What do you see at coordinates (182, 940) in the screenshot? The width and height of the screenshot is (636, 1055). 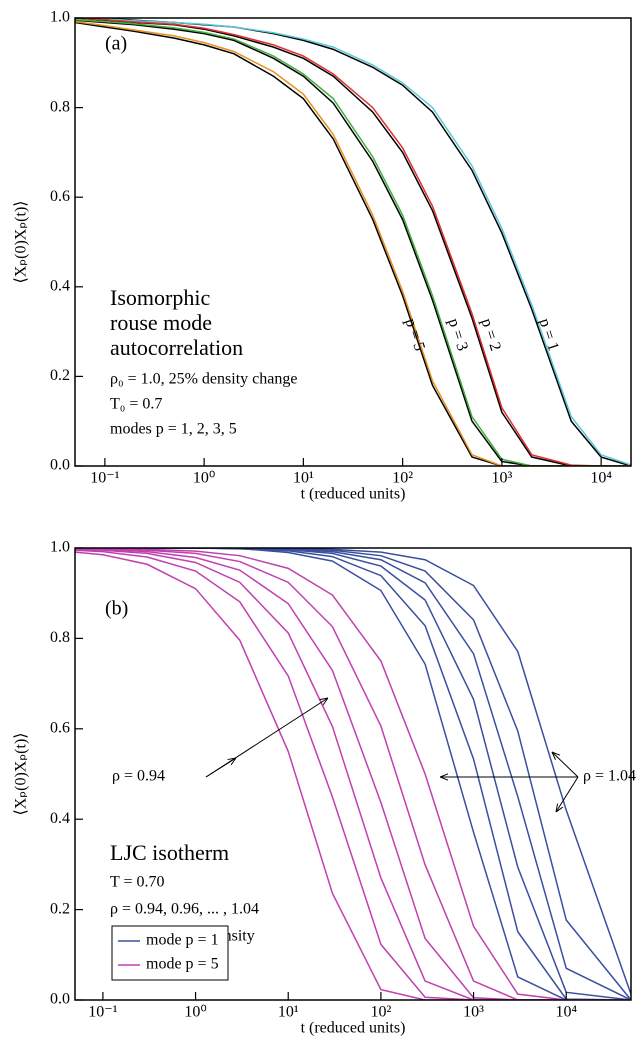 I see `legend-label: mode p = 1` at bounding box center [182, 940].